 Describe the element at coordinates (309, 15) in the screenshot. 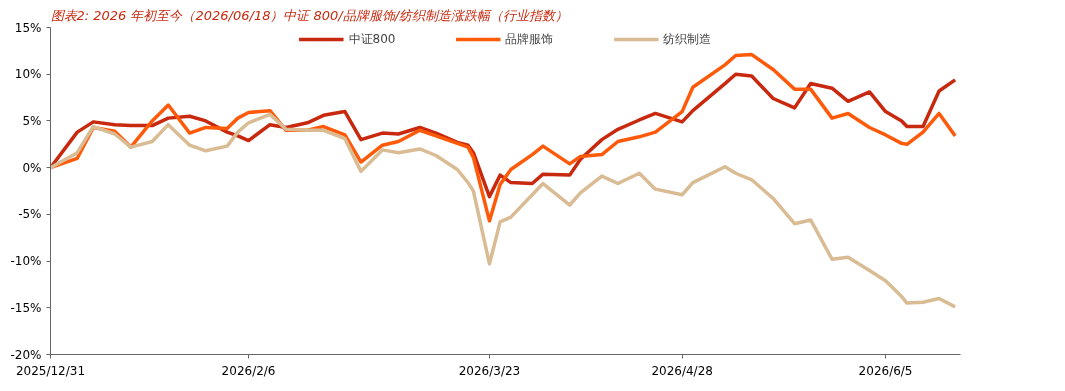

I see `chart-title: 图表2: 2026 年初至今（2026/06/18）中证 800/品牌服饰/纺织制造涨跌幅（行业指数）` at that location.